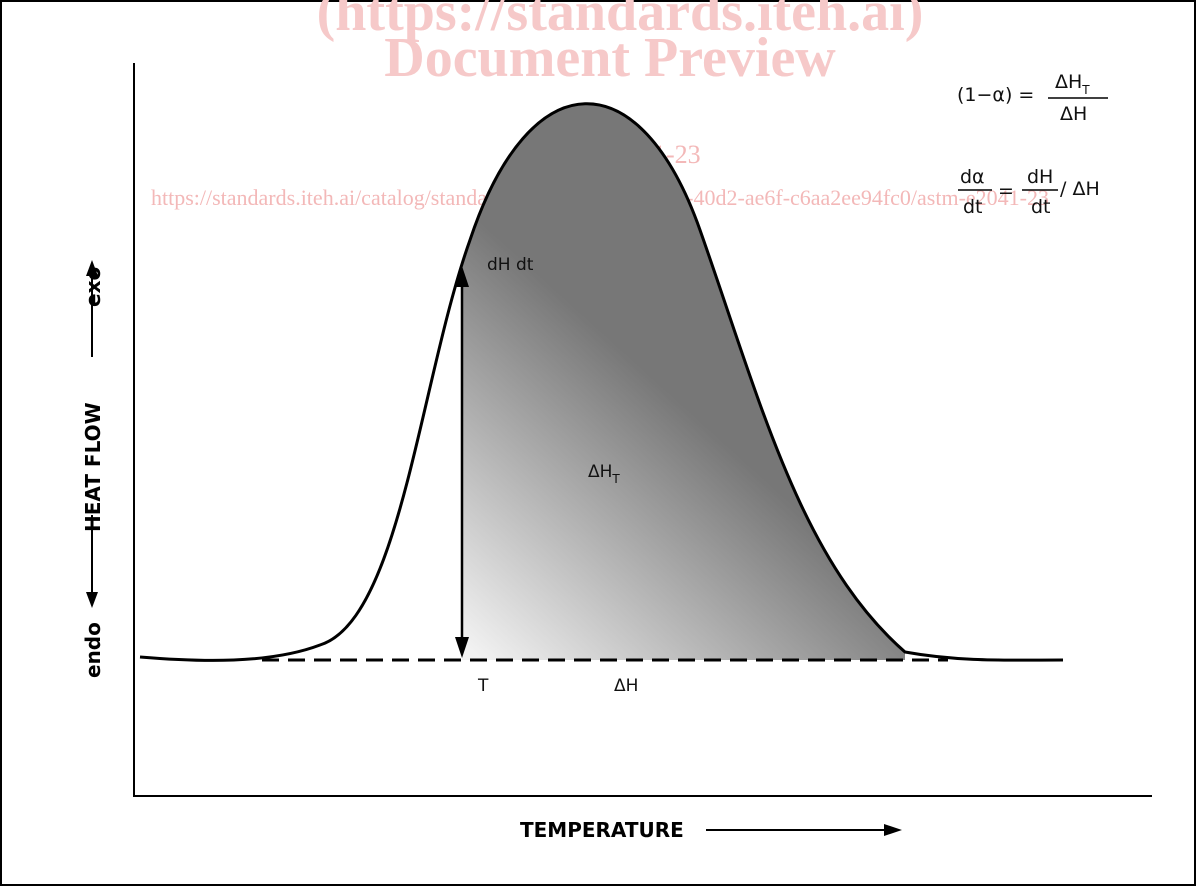 This screenshot has width=1196, height=886. Describe the element at coordinates (610, 58) in the screenshot. I see `watermark-line-2: Document Preview` at that location.